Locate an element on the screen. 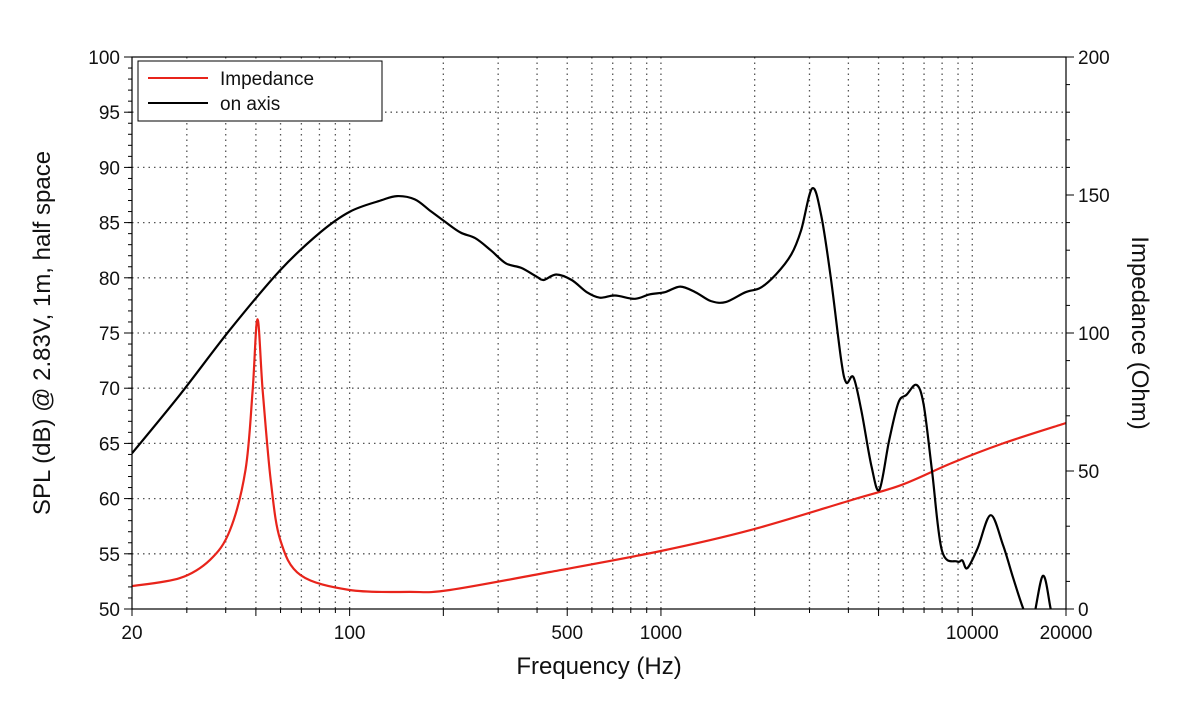 The width and height of the screenshot is (1200, 720). y-tick-label: 85 is located at coordinates (109, 224).